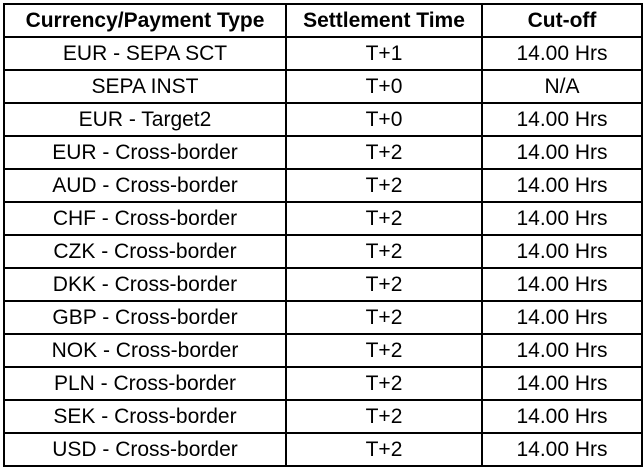 The image size is (644, 469). Describe the element at coordinates (562, 20) in the screenshot. I see `header-cut-off: Cut-off` at that location.